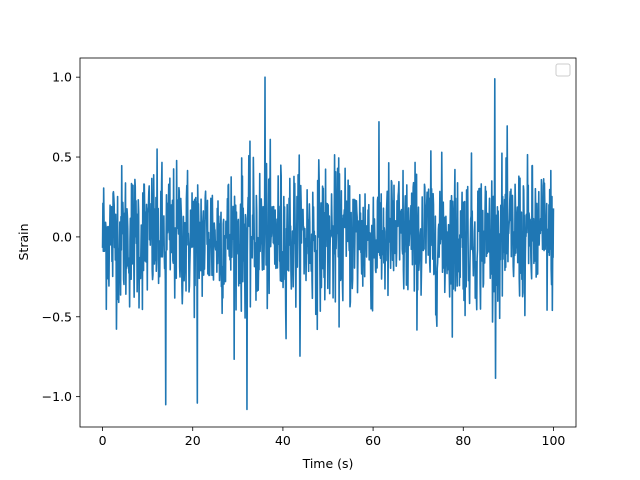 This screenshot has width=640, height=480. What do you see at coordinates (103, 440) in the screenshot?
I see `x-tick-label: 0` at bounding box center [103, 440].